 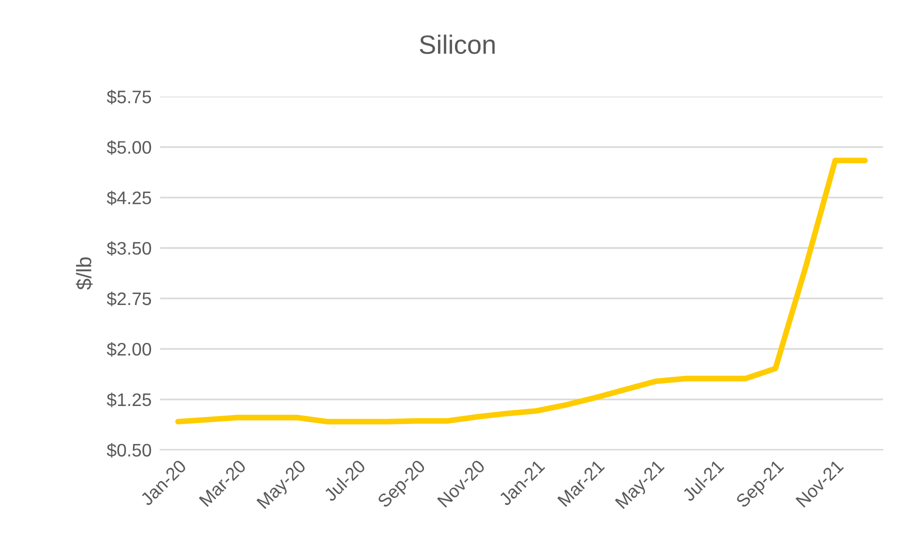 What do you see at coordinates (84, 273) in the screenshot?
I see `y-axis-title: $/lb` at bounding box center [84, 273].